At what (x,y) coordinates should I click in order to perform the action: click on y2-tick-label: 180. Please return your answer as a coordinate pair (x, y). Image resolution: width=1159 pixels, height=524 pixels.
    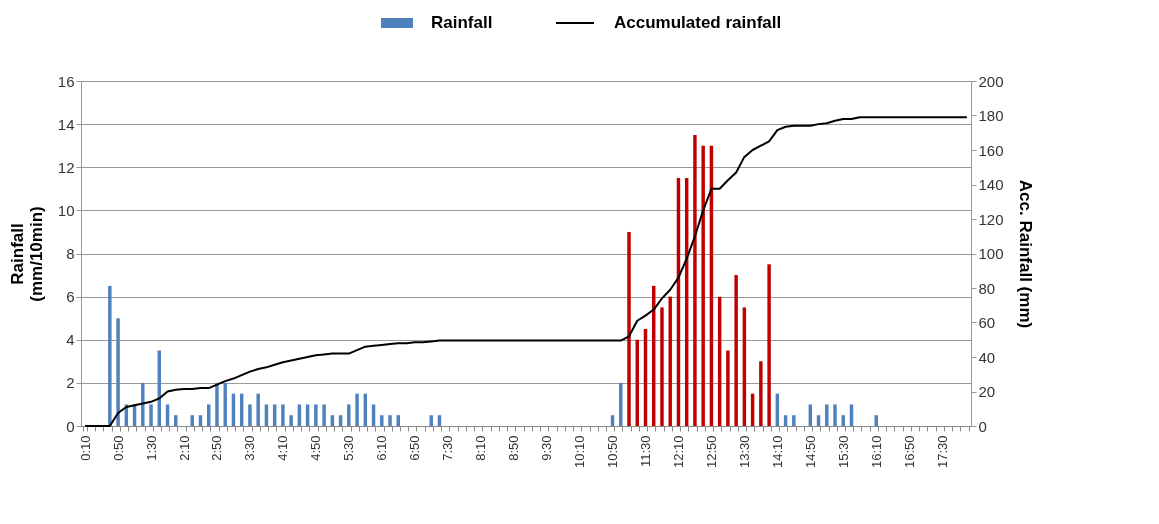
    Looking at the image, I should click on (991, 115).